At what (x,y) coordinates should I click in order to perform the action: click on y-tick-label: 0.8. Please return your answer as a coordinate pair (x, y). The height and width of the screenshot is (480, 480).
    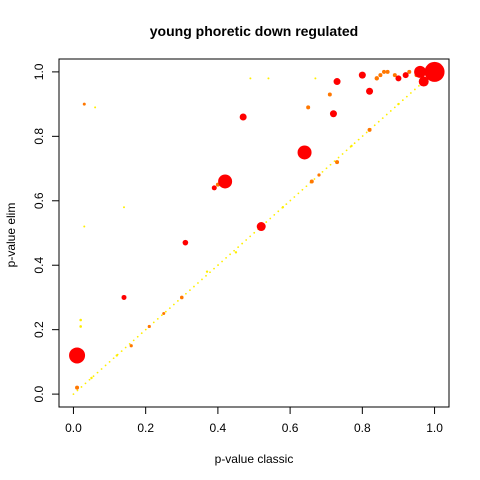
    Looking at the image, I should click on (39, 136).